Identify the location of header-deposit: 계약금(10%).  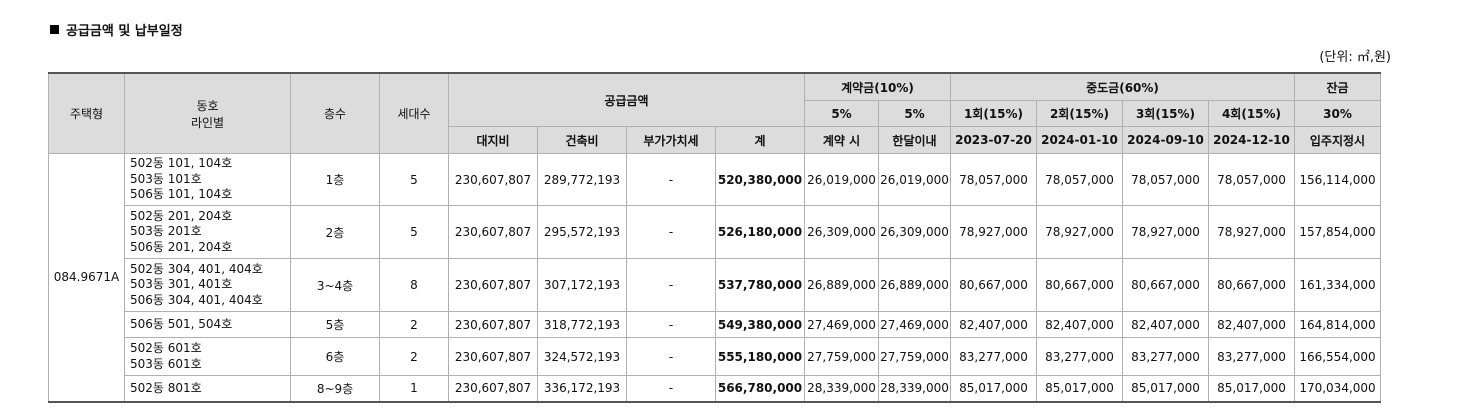
(877, 86).